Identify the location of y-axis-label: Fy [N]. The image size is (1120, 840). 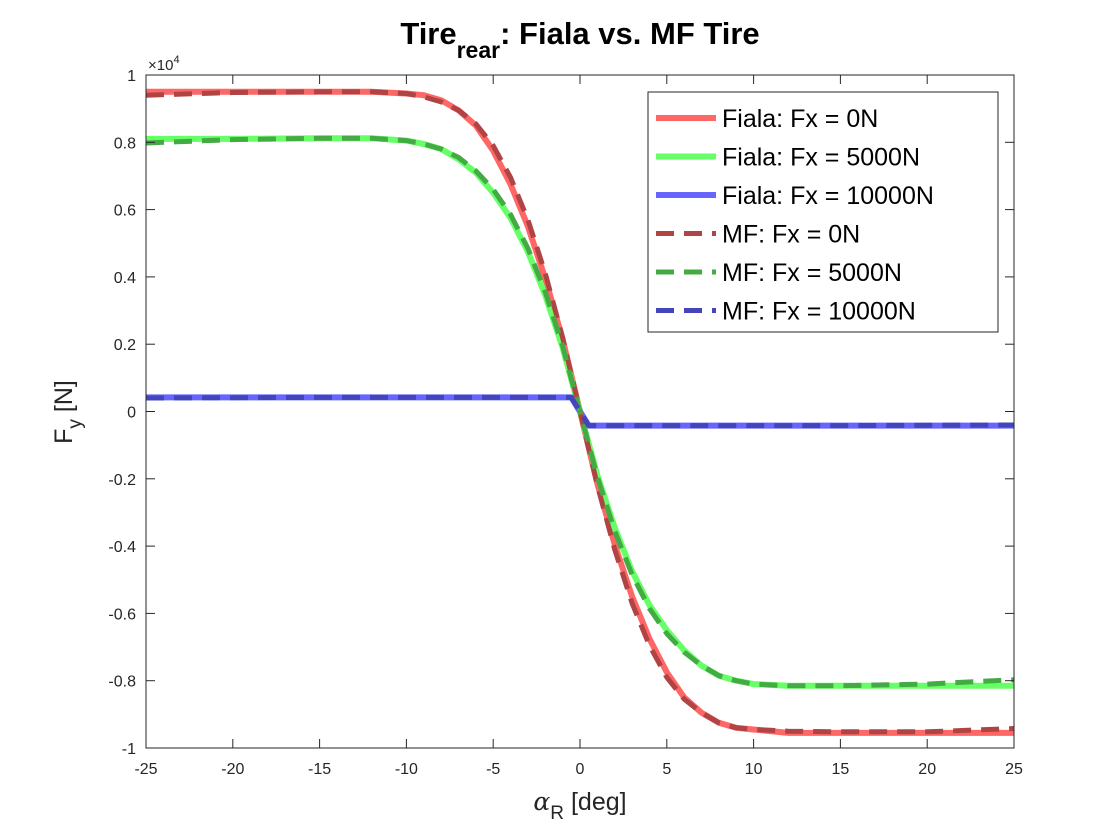
(68, 412).